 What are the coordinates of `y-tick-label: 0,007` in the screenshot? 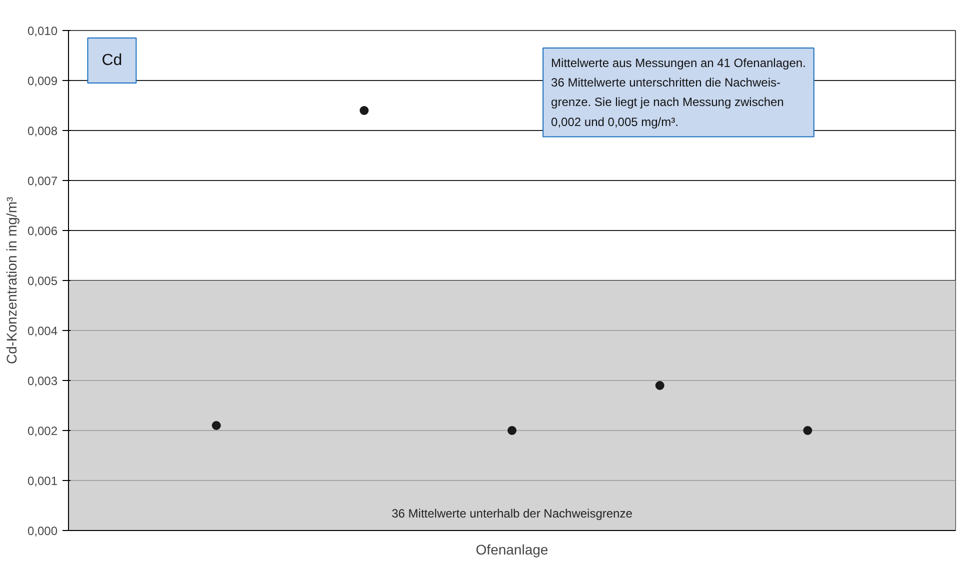 It's located at (42, 181).